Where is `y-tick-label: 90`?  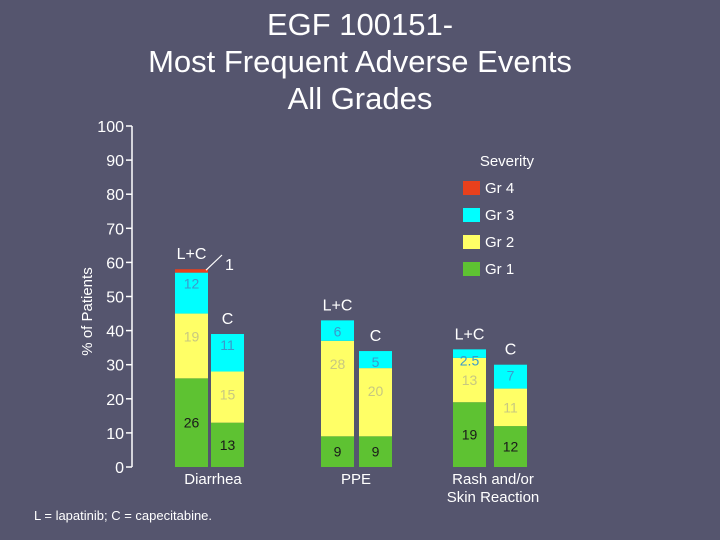 y-tick-label: 90 is located at coordinates (115, 161).